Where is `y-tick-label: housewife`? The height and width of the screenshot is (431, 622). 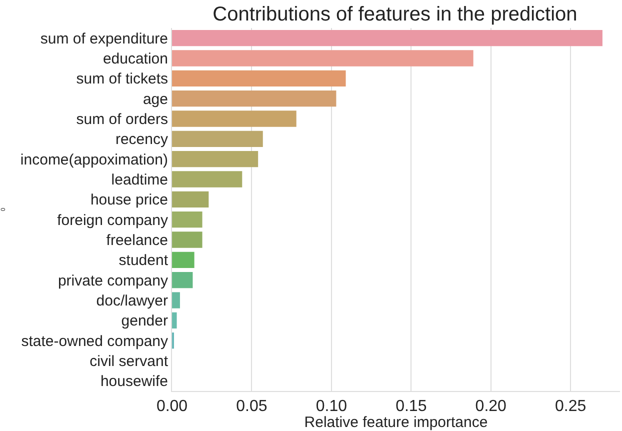 y-tick-label: housewife is located at coordinates (134, 381).